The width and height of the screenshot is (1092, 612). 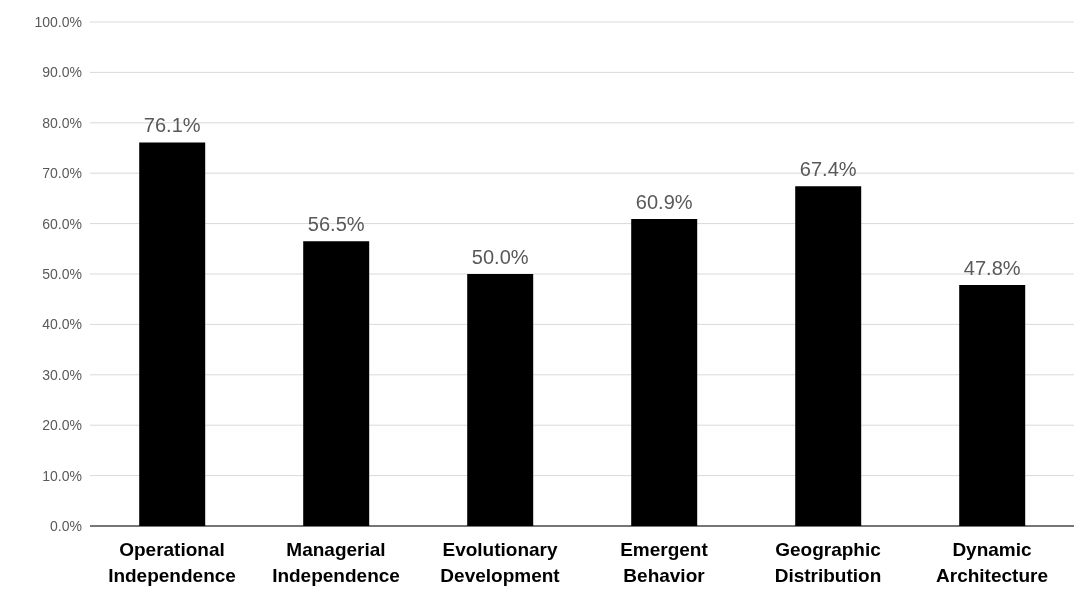 I want to click on x-tick-label: Evolutionary Development, so click(x=500, y=562).